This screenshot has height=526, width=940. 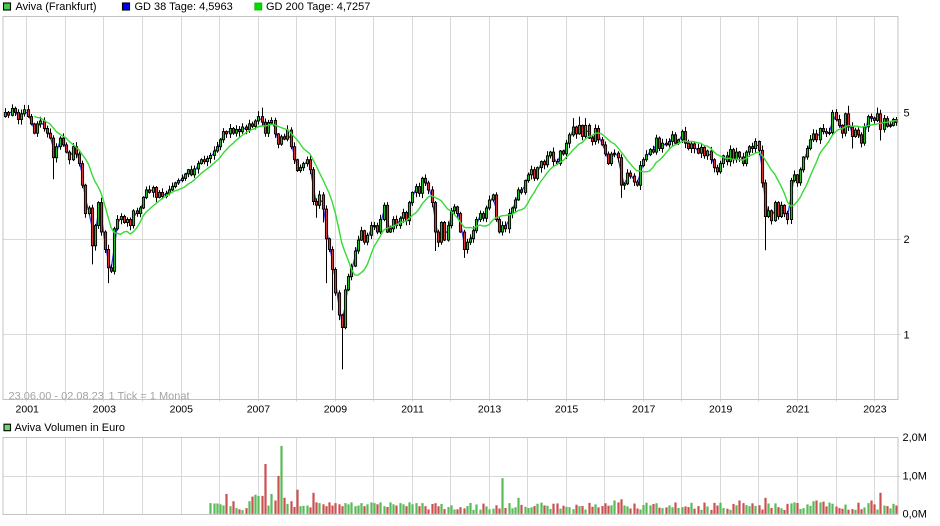 I want to click on svg-text: 2013, so click(x=490, y=410).